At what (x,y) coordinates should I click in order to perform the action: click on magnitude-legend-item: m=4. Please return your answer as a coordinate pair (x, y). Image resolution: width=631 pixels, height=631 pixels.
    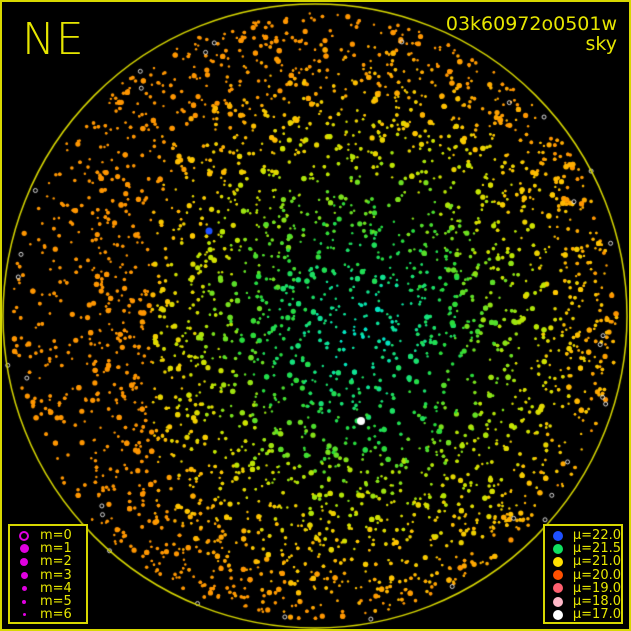
    Looking at the image, I should click on (51, 588).